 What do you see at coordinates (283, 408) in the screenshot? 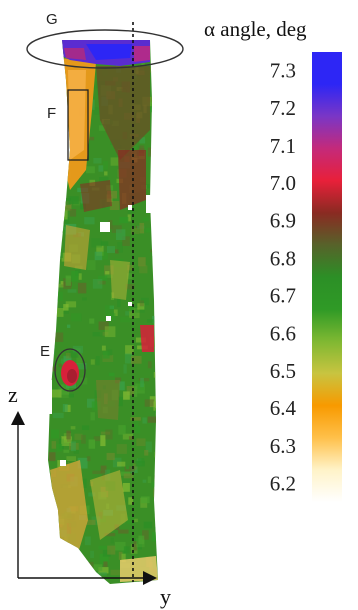
I see `colorbar-tick-label: 6.4` at bounding box center [283, 408].